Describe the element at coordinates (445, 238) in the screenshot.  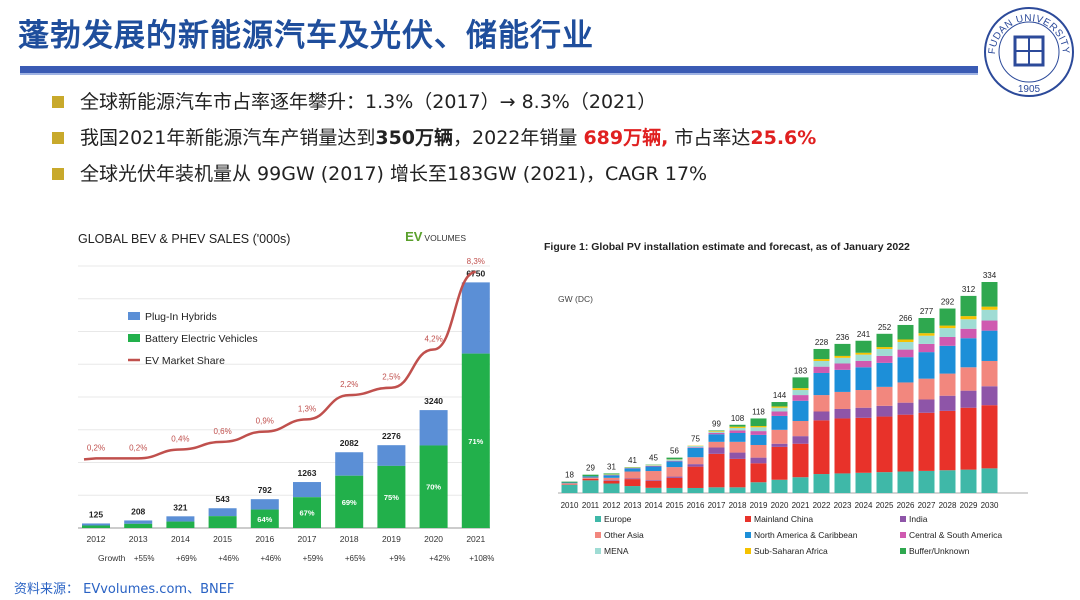
I see `brand-logo-volumes: VOLUMES` at that location.